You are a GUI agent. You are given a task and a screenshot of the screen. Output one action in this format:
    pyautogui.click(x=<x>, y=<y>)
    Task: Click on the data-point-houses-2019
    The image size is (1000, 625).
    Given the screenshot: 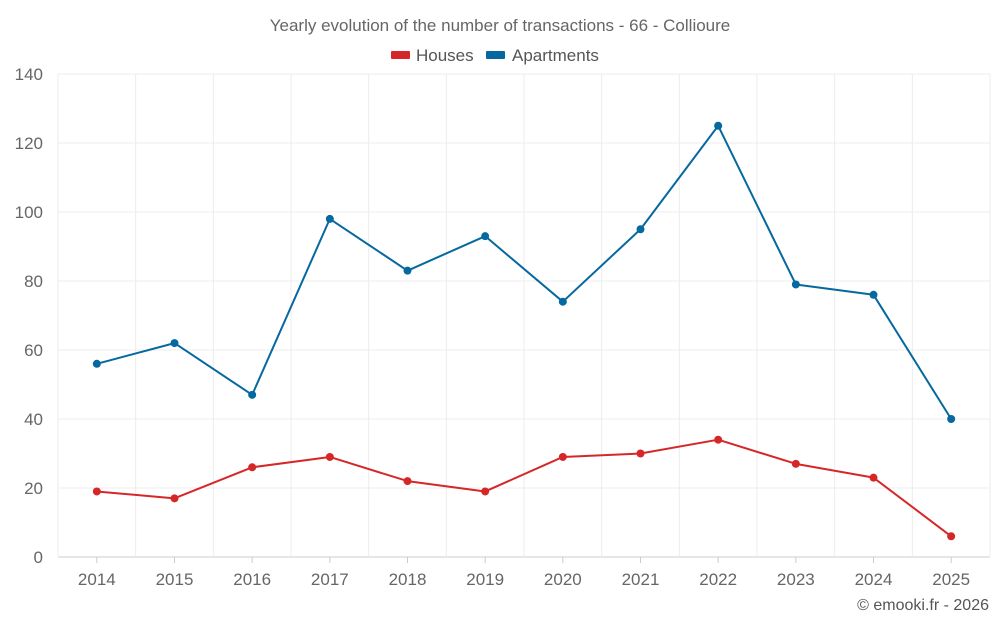 What is the action you would take?
    pyautogui.click(x=485, y=491)
    